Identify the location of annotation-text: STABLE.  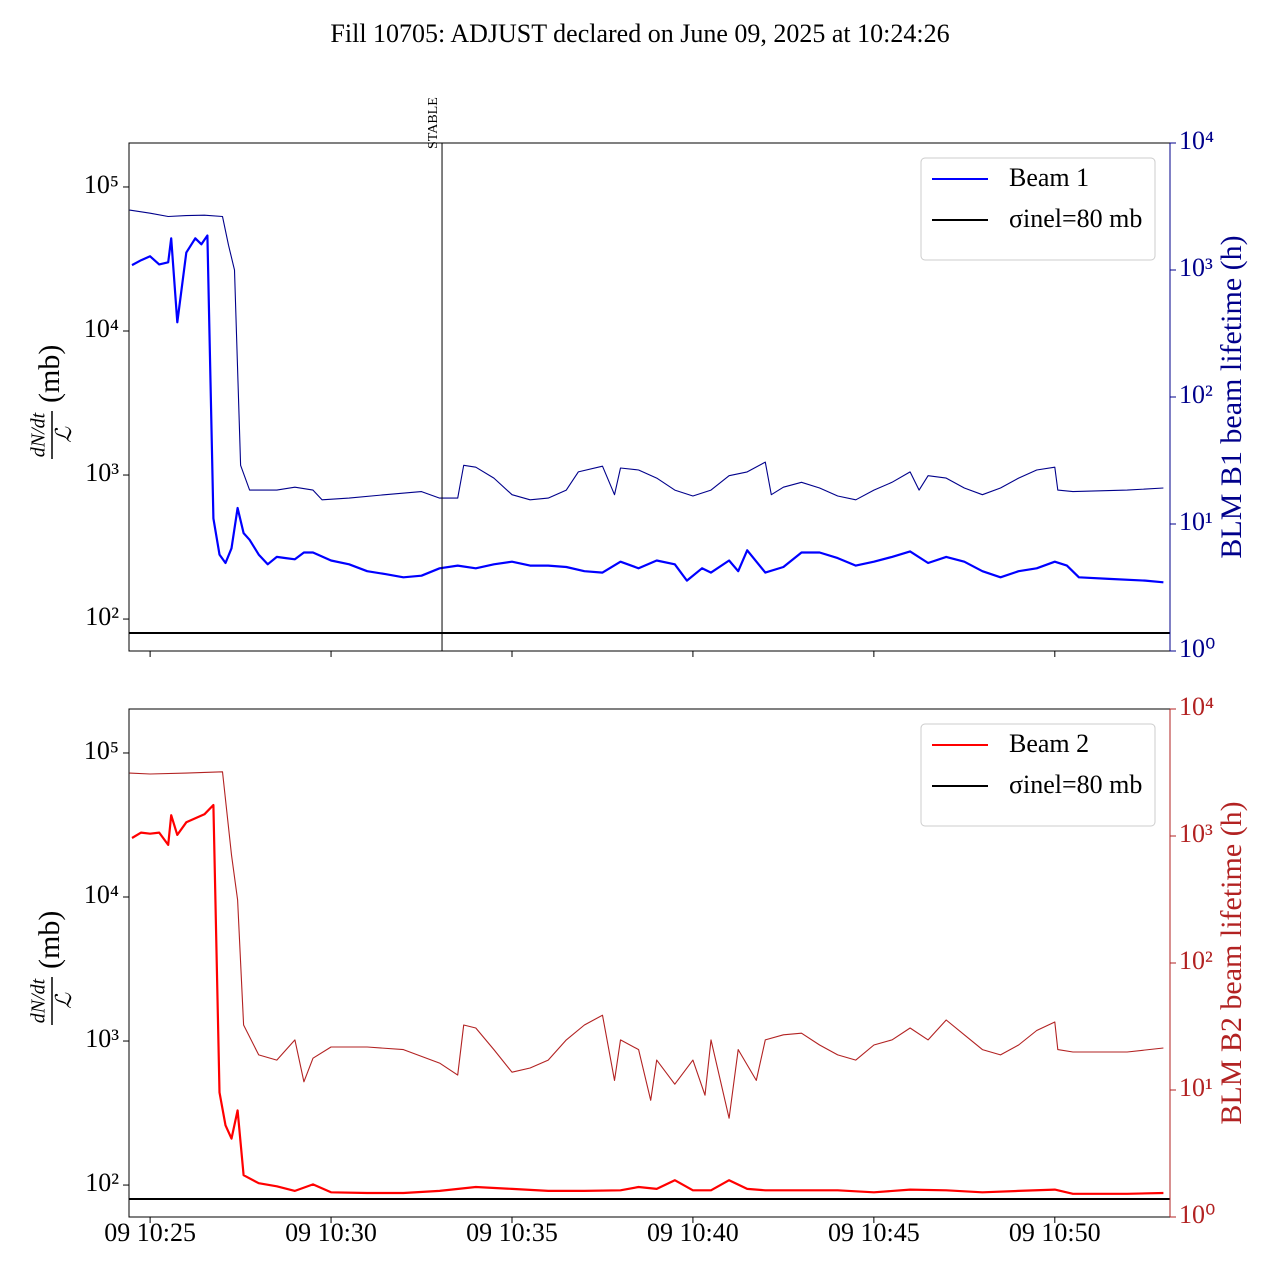
(433, 123).